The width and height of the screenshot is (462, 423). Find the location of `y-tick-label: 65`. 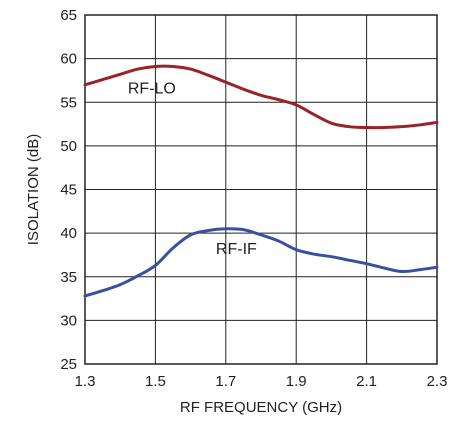

y-tick-label: 65 is located at coordinates (68, 15).